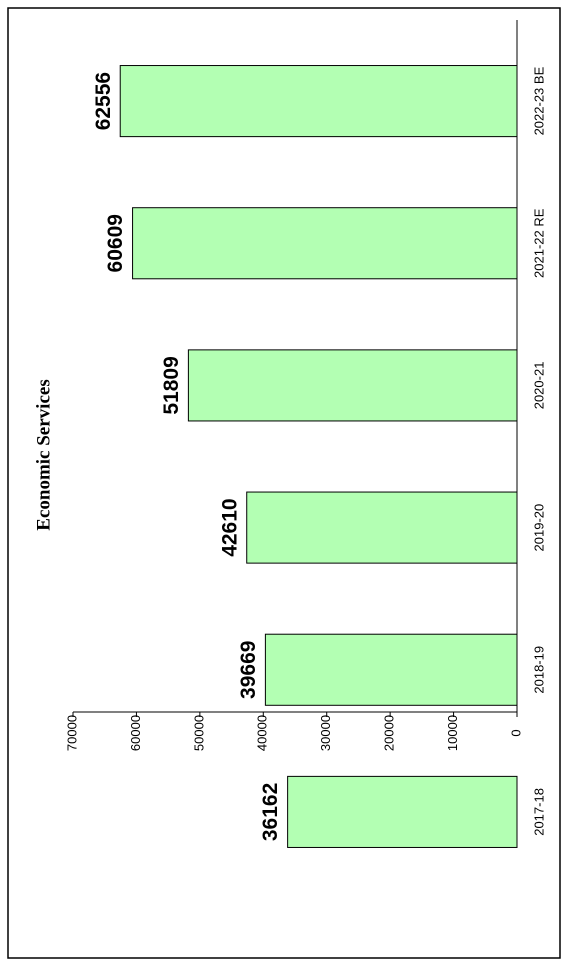 The width and height of the screenshot is (568, 966). What do you see at coordinates (452, 733) in the screenshot?
I see `y-tick-label: 10000` at bounding box center [452, 733].